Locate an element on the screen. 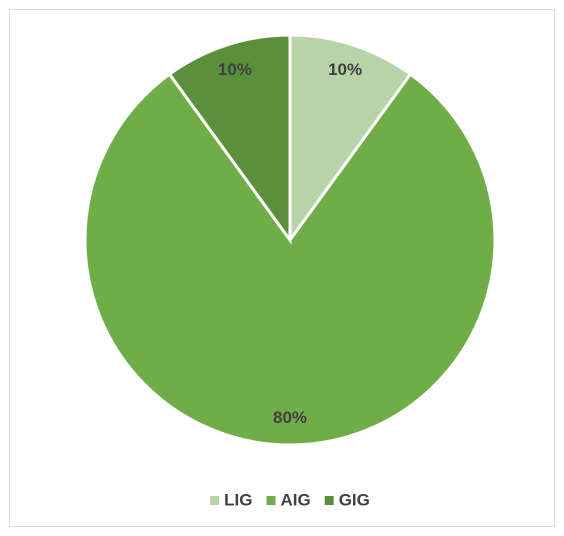 The image size is (564, 536). legend-label: GIG is located at coordinates (354, 499).